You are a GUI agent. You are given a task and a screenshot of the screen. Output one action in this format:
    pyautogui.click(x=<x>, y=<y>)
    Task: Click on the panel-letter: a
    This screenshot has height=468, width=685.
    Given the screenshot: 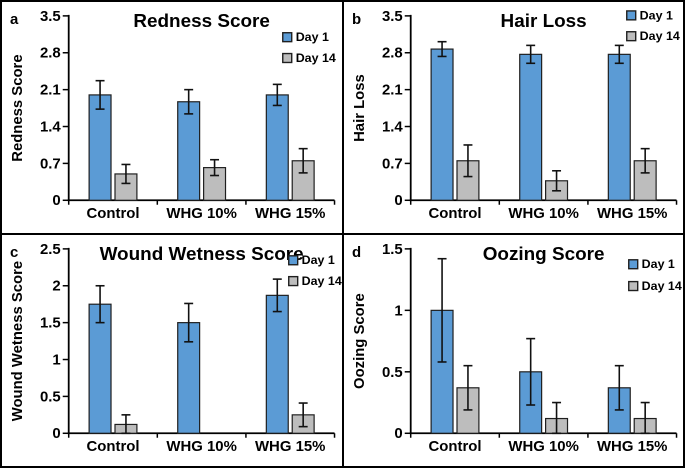 What is the action you would take?
    pyautogui.click(x=14, y=20)
    